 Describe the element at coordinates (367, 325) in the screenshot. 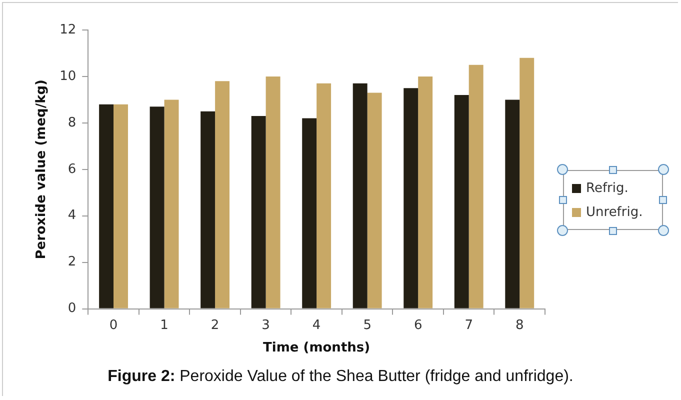

I see `x-tick-label: 5` at that location.